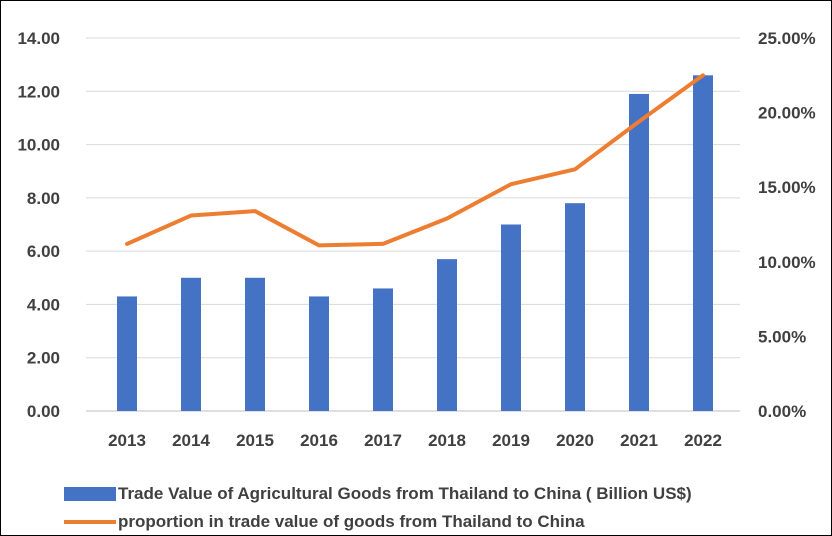 This screenshot has width=832, height=536. I want to click on left-axis-tick-label: 14.00, so click(38, 38).